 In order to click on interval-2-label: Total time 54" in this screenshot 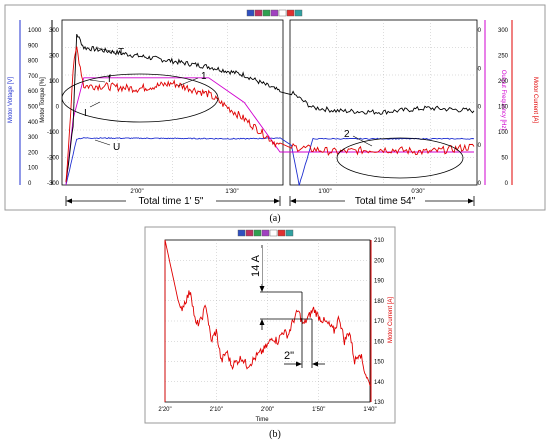, I will do `click(385, 201)`.